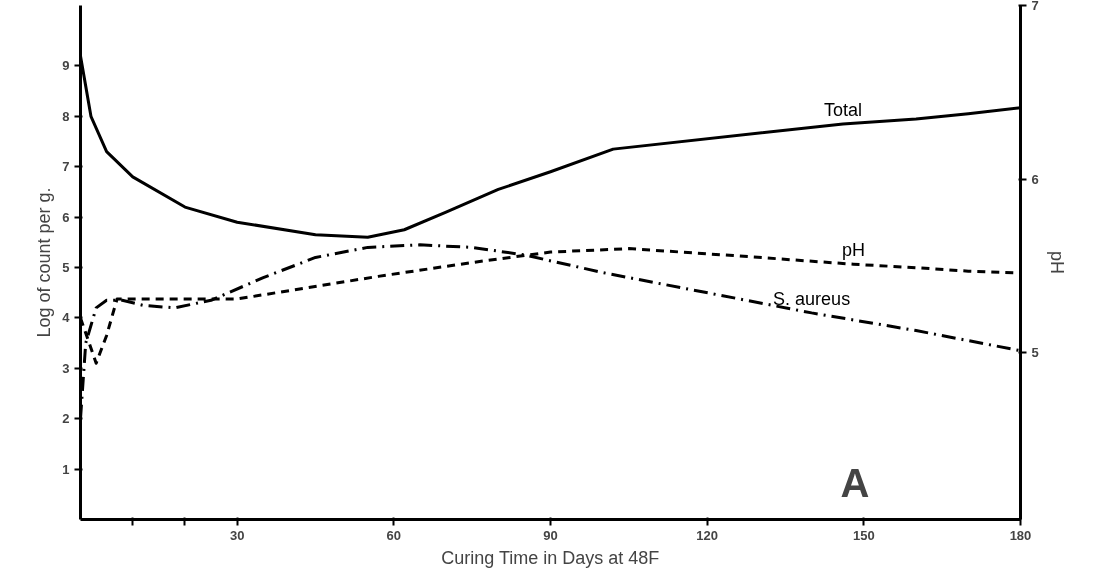 The image size is (1120, 585). Describe the element at coordinates (66, 217) in the screenshot. I see `y-tick-label: 6` at that location.